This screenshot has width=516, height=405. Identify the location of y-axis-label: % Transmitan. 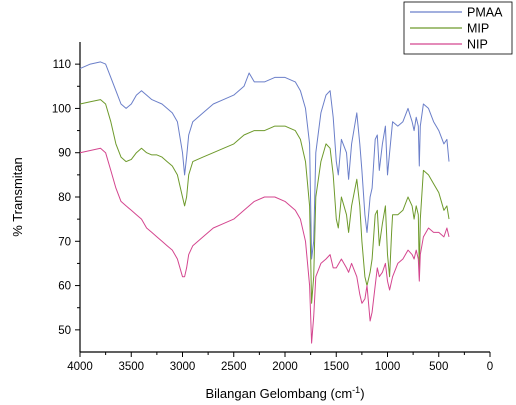
(17, 196).